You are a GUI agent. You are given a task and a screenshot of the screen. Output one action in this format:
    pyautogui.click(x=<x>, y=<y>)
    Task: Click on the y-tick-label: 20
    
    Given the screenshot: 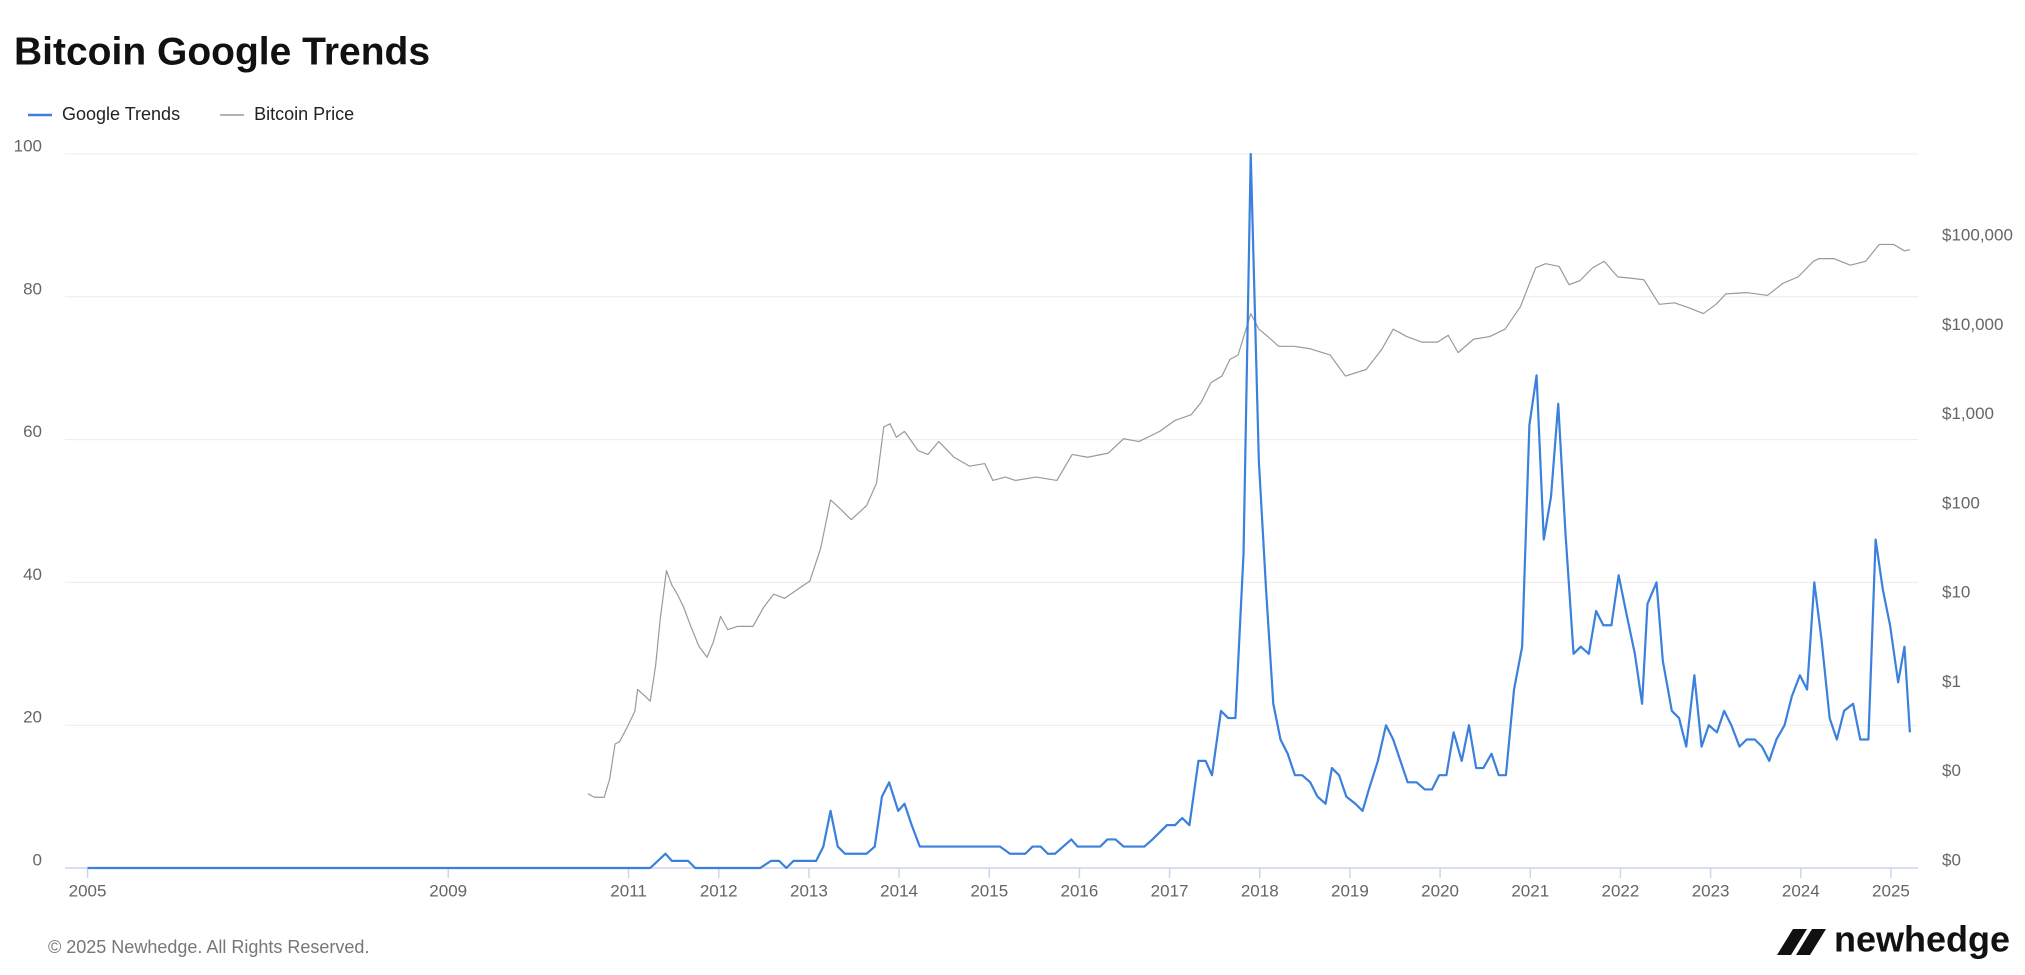 What is the action you would take?
    pyautogui.click(x=32, y=717)
    